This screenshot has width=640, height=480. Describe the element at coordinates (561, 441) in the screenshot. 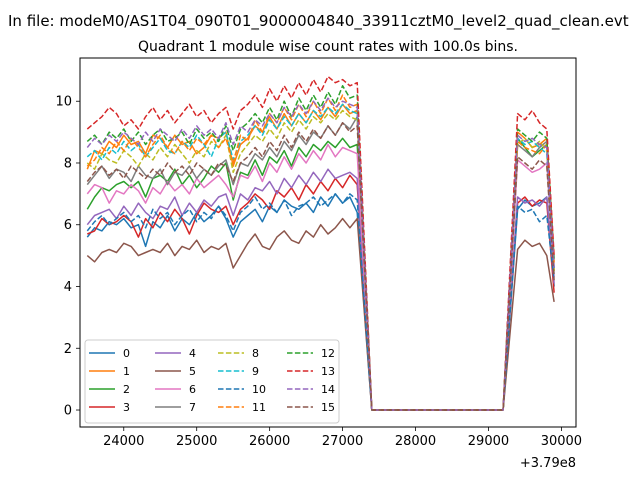

I see `x-tick-label: 30000` at that location.